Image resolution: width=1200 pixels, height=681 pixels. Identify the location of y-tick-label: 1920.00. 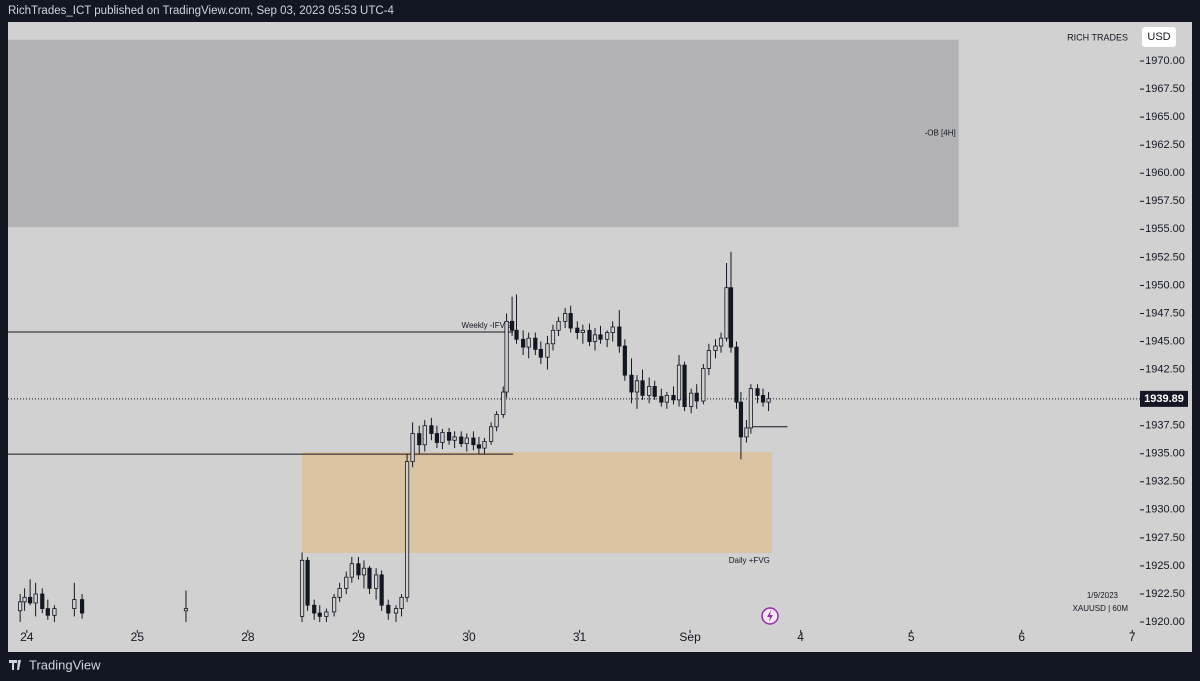
(1165, 622).